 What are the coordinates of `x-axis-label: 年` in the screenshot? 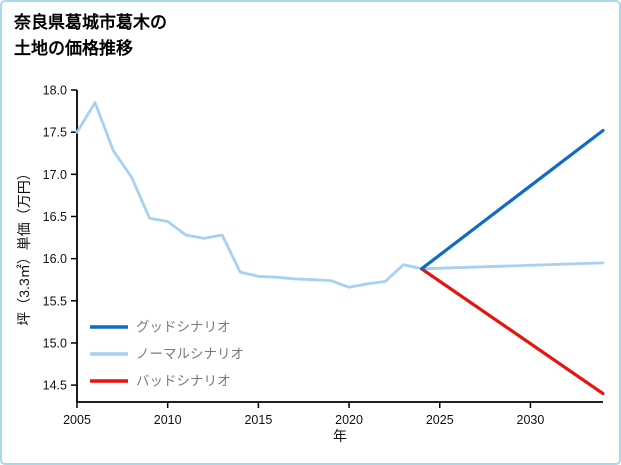 It's located at (340, 436).